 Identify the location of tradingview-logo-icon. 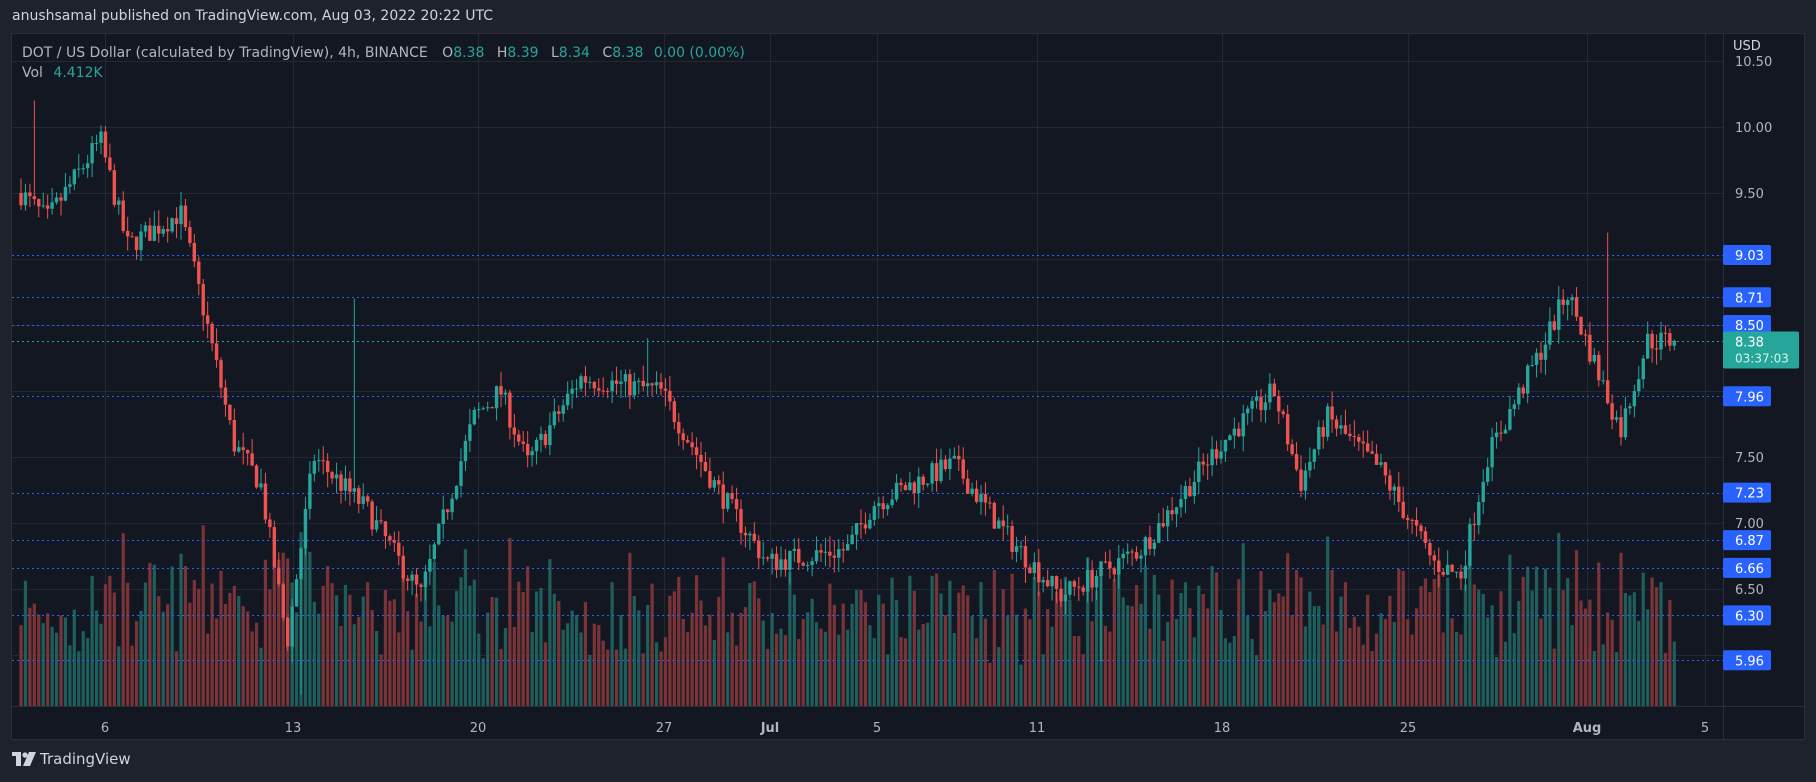
(24, 759).